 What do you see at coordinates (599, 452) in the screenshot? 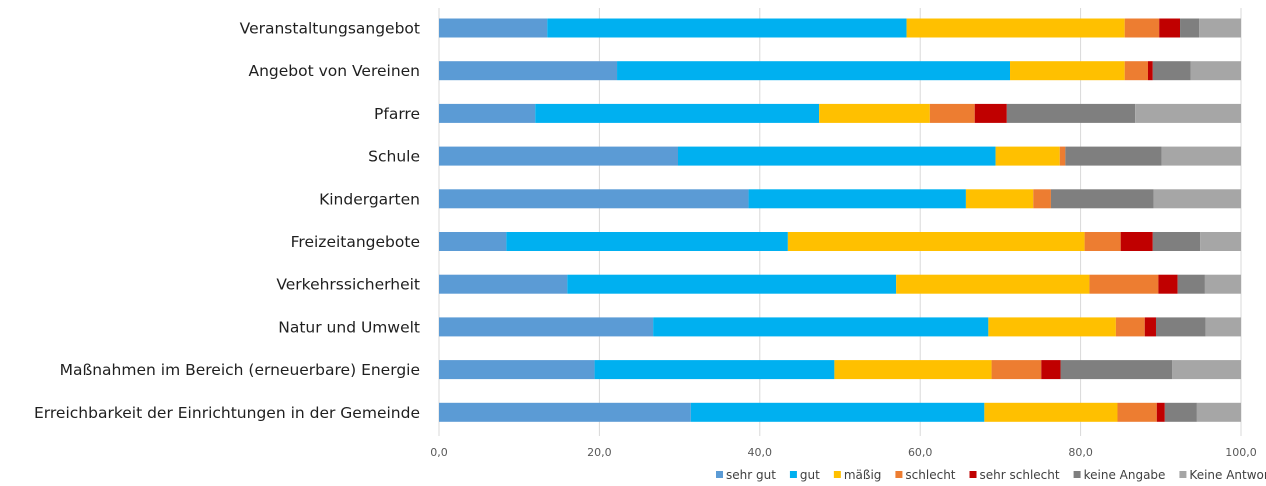
I see `x-tick-label: 20,0` at bounding box center [599, 452].